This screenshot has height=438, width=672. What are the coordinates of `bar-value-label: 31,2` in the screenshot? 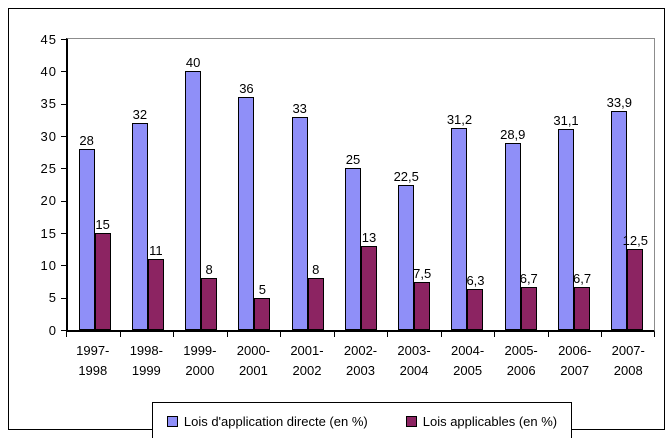 It's located at (459, 120).